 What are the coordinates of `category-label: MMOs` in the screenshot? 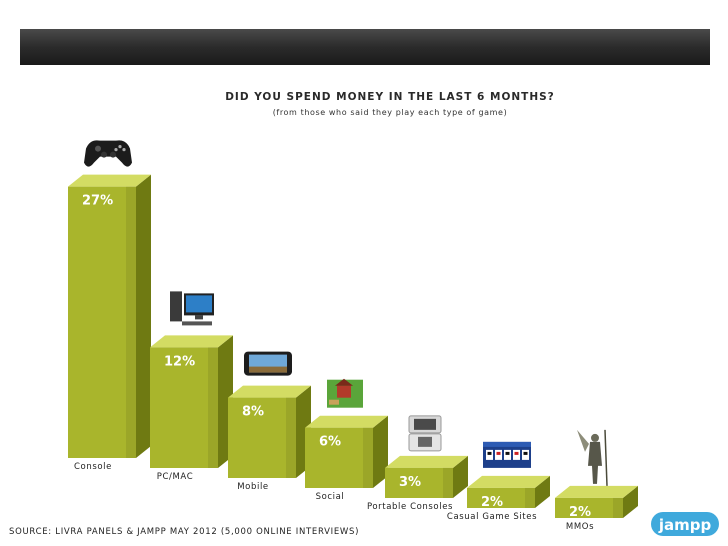 It's located at (580, 527).